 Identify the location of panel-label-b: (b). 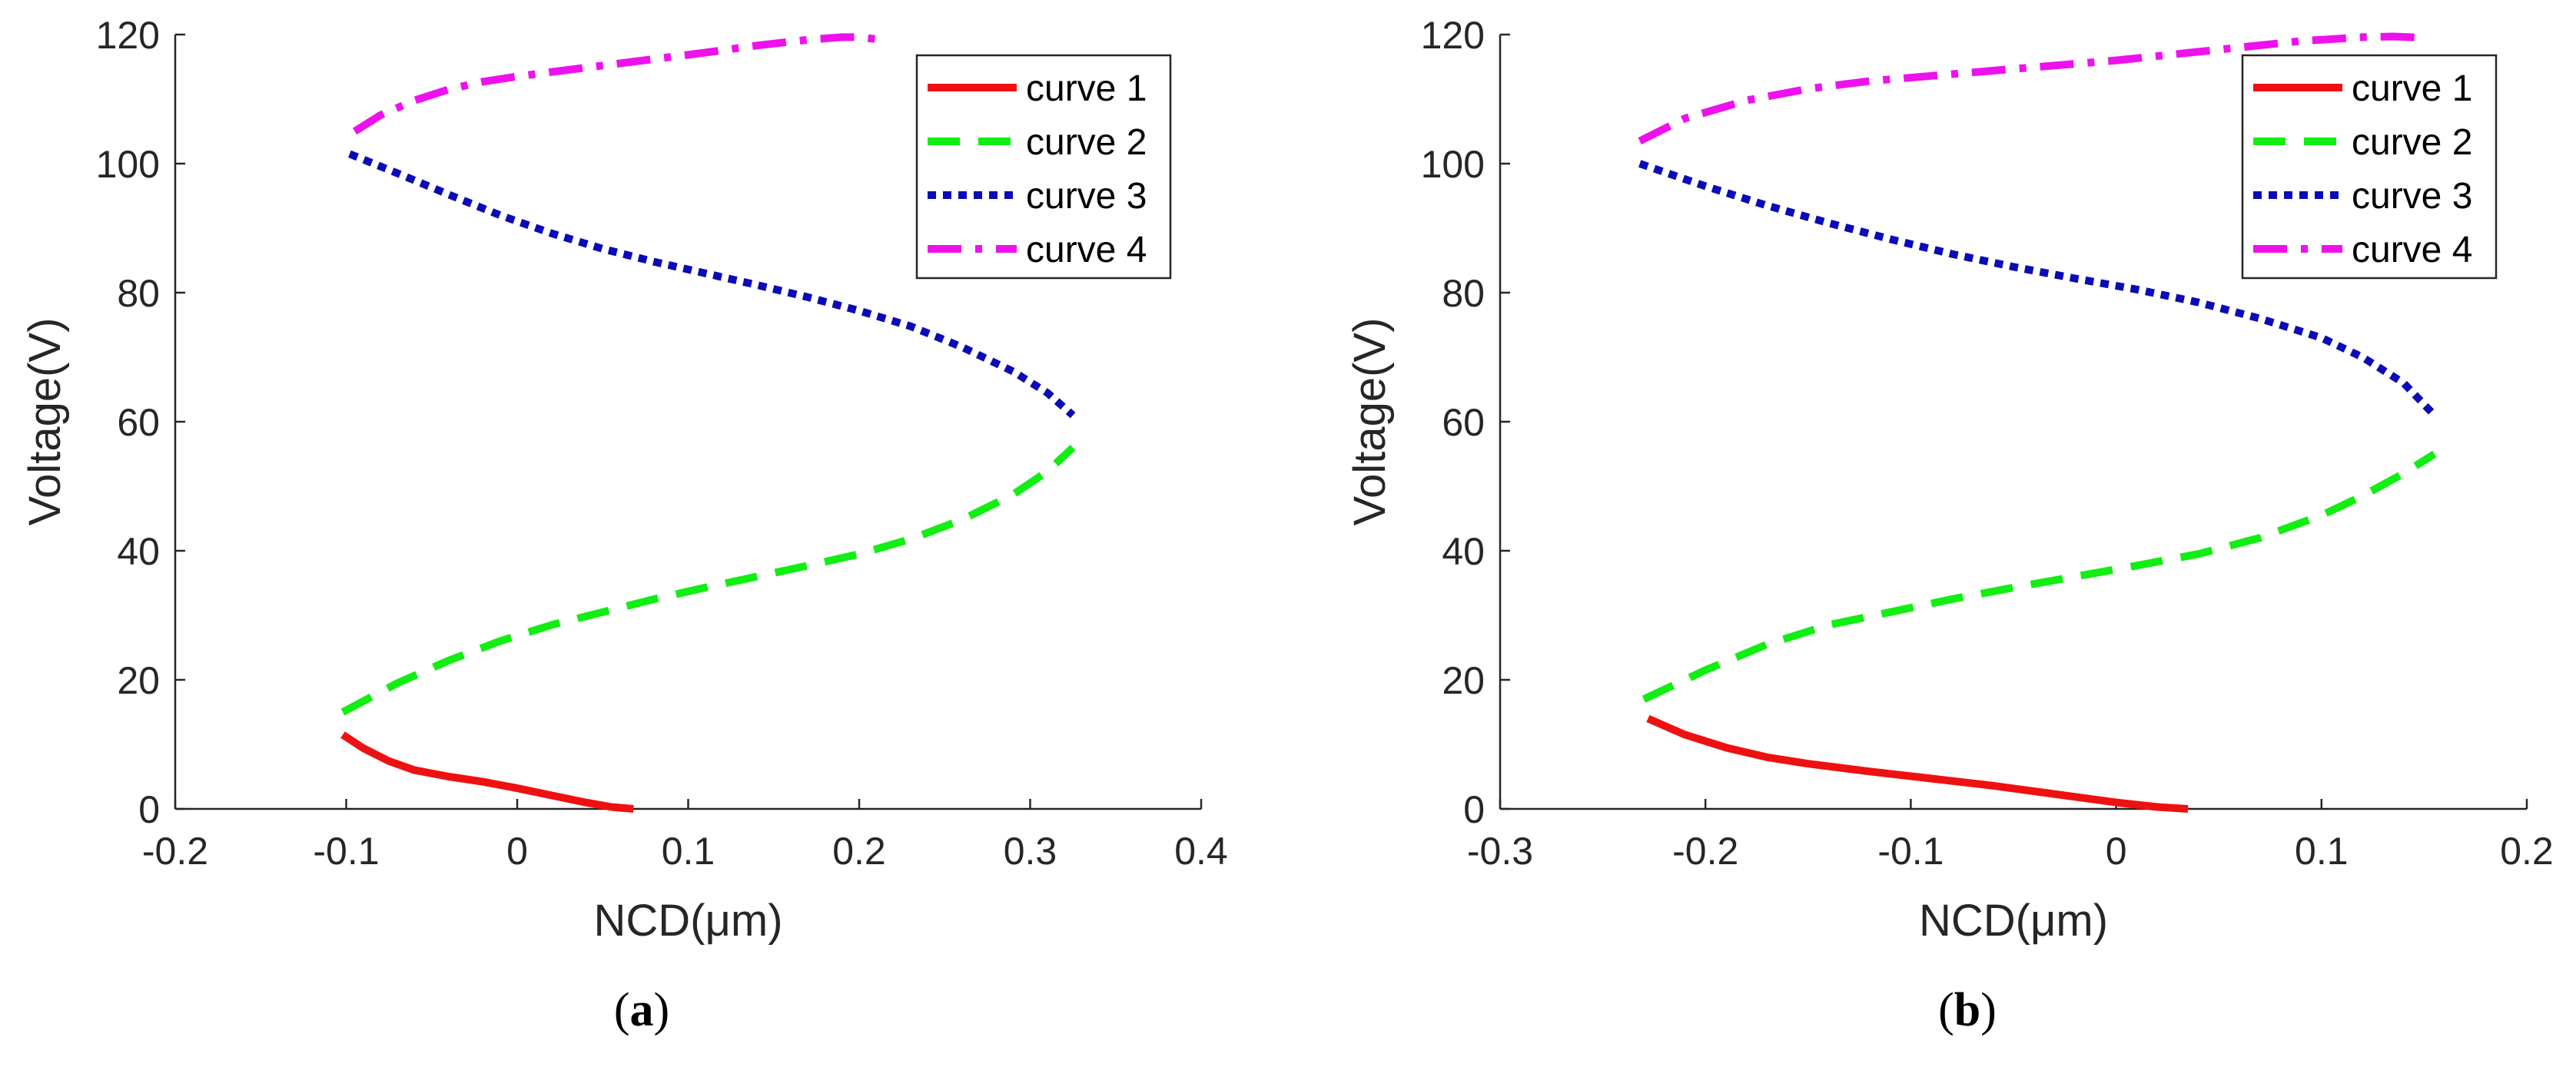
(1967, 1010).